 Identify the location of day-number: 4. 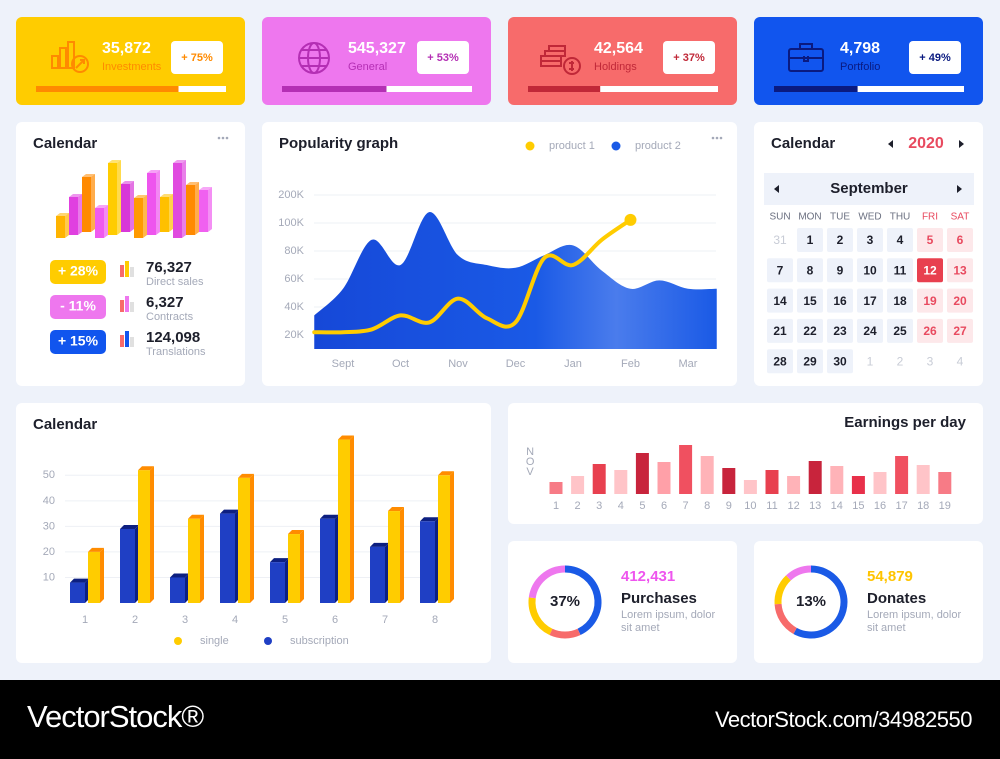
(960, 361).